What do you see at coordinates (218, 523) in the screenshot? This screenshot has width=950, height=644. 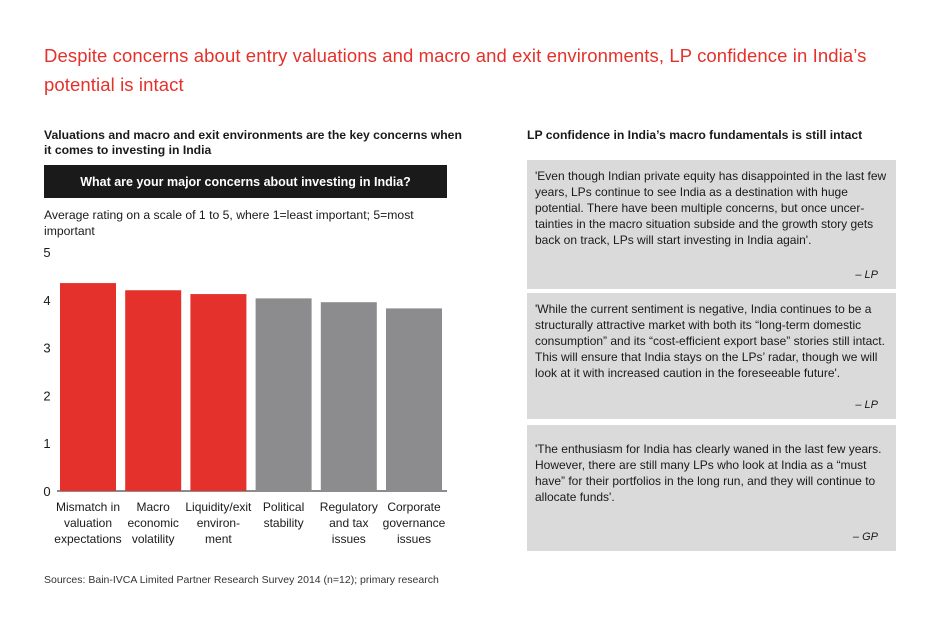 I see `x-tick-label: Liquidity/exit environ- ment` at bounding box center [218, 523].